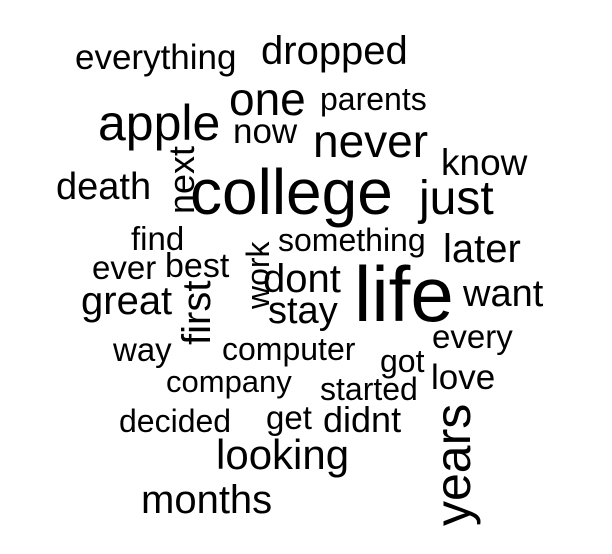 Image resolution: width=612 pixels, height=554 pixels. I want to click on word-love: love, so click(463, 377).